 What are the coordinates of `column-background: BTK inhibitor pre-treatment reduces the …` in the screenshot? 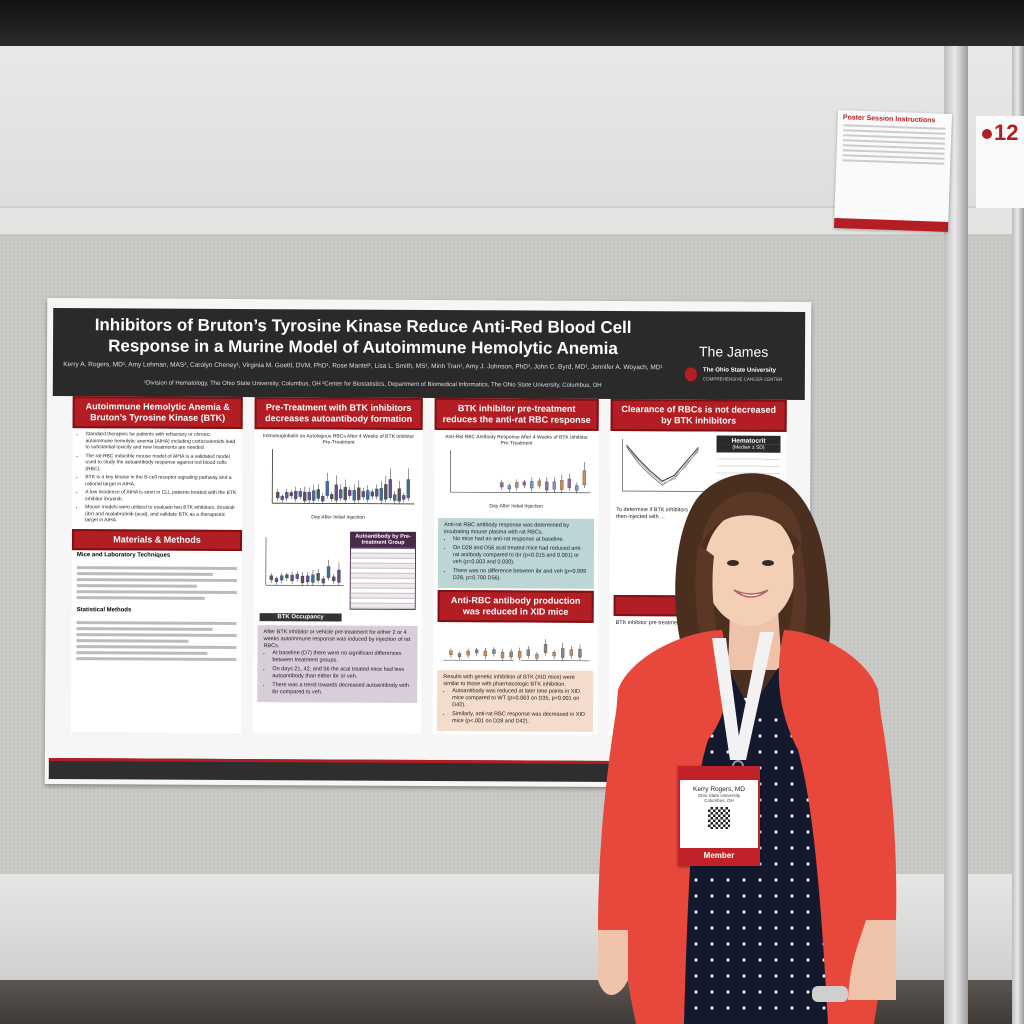 It's located at (515, 566).